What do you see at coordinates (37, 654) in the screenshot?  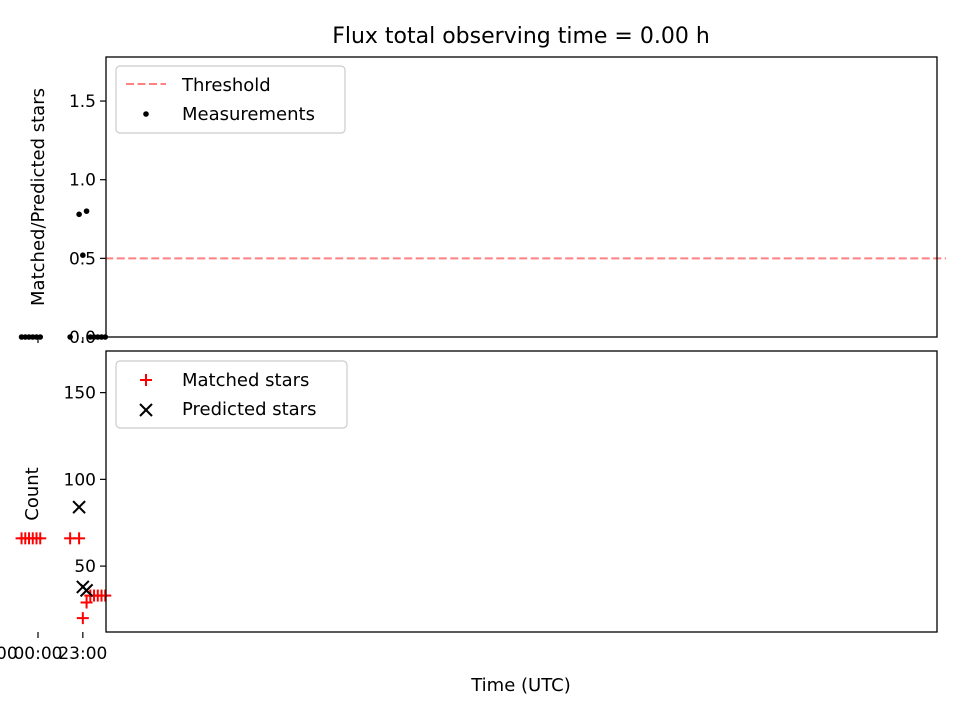 I see `x-tick-label: 00:00` at bounding box center [37, 654].